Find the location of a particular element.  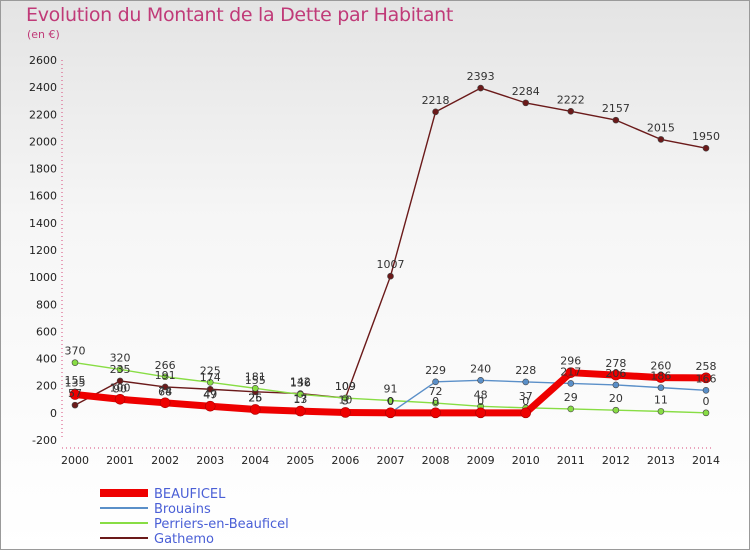

y-tick-label: 2200 is located at coordinates (43, 114).